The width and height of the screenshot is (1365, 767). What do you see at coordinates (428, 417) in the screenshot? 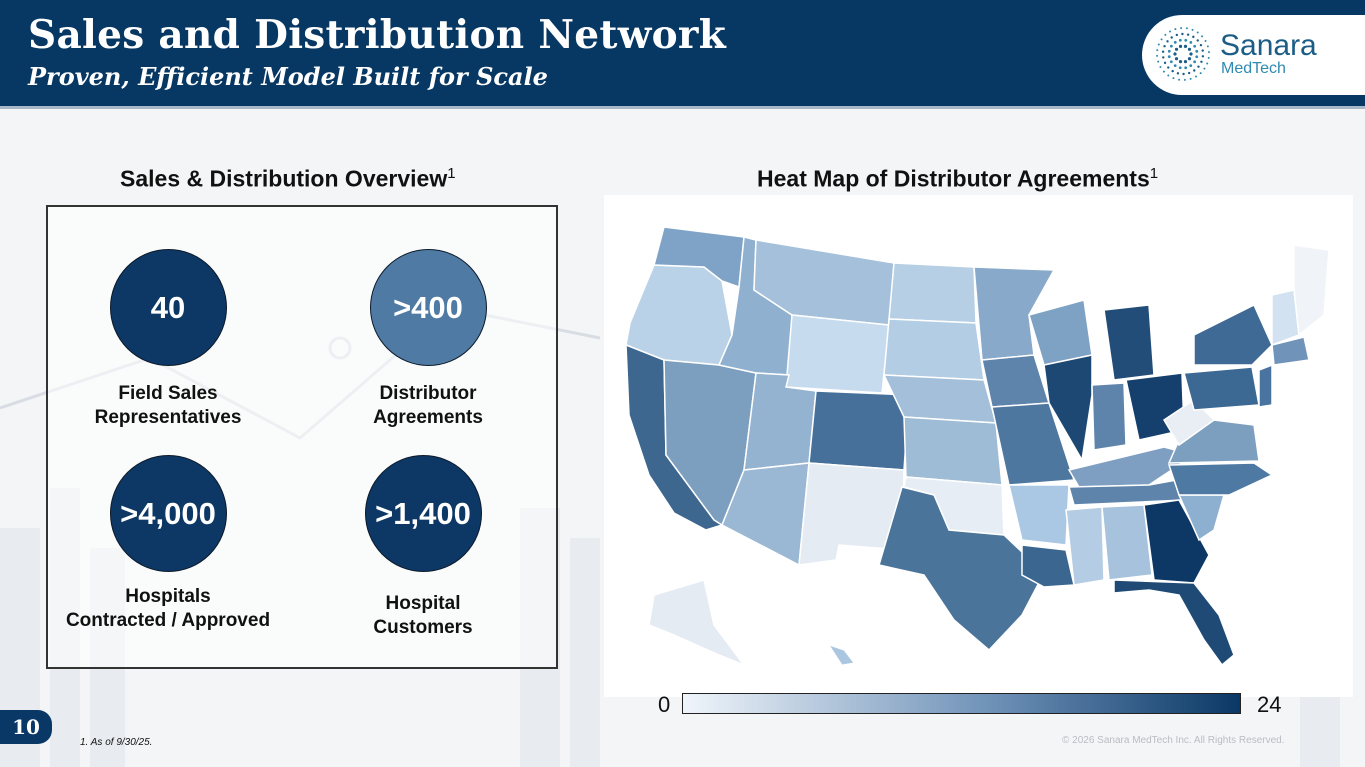
I see `stat-label-line: Agreements` at bounding box center [428, 417].